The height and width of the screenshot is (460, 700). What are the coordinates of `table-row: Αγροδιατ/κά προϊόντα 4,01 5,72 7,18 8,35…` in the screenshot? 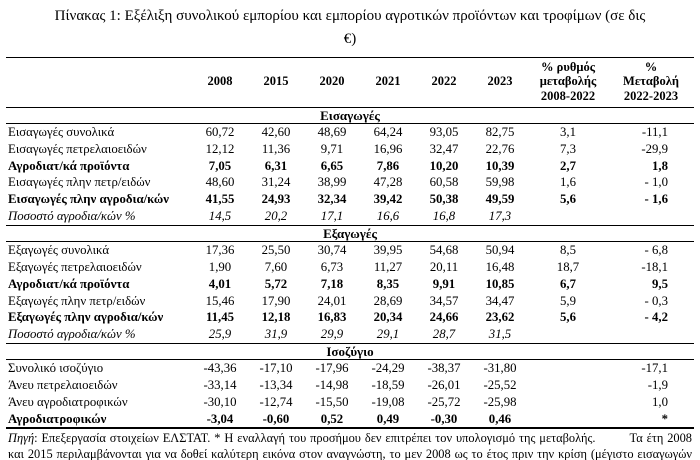 It's located at (350, 284).